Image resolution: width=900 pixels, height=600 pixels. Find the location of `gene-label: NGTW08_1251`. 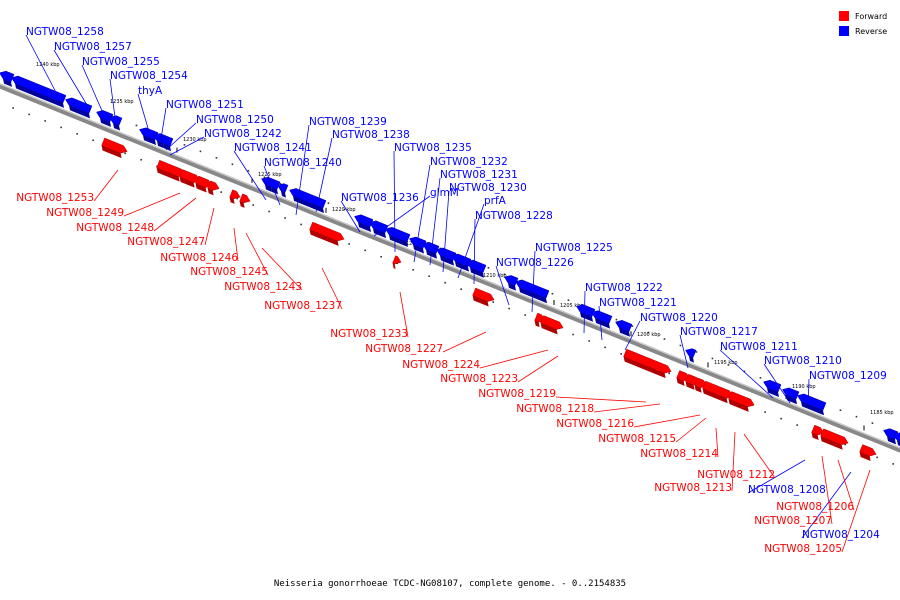

gene-label: NGTW08_1251 is located at coordinates (205, 105).